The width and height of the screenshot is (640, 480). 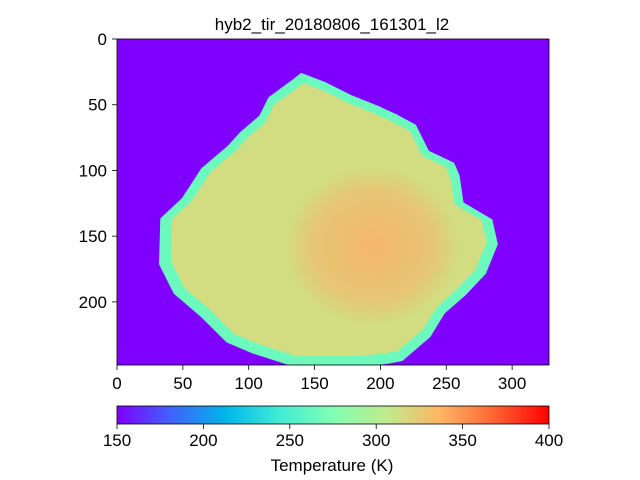 What do you see at coordinates (93, 170) in the screenshot?
I see `y-tick-label: 100` at bounding box center [93, 170].